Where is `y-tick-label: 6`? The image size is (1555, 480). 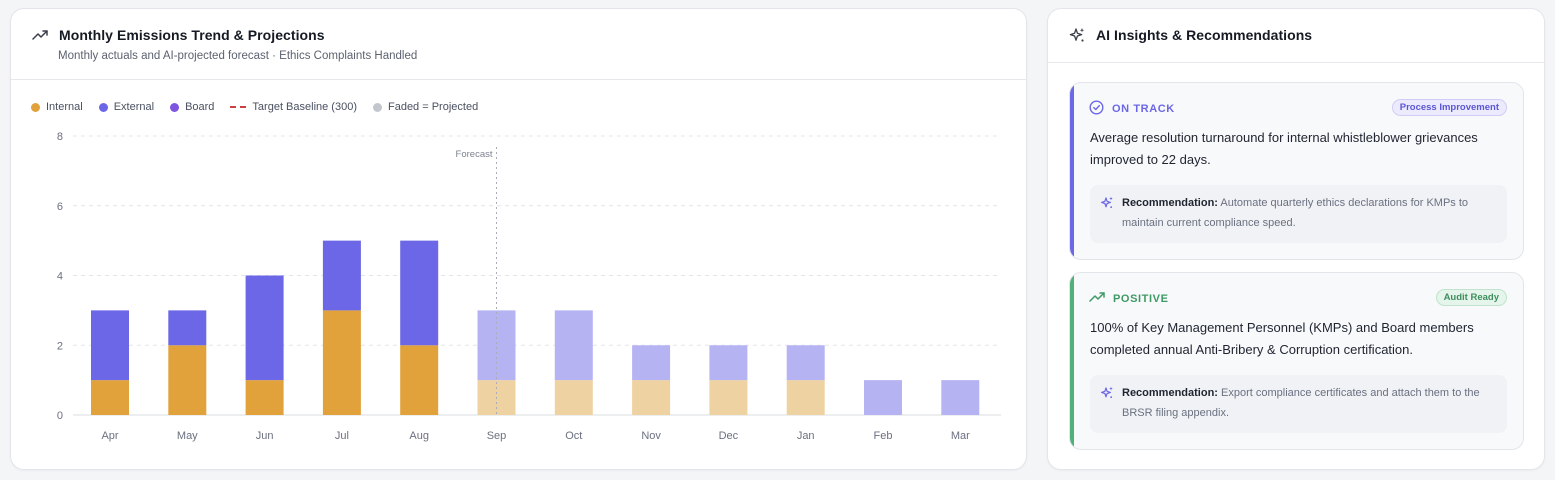
y-tick-label: 6 is located at coordinates (60, 207).